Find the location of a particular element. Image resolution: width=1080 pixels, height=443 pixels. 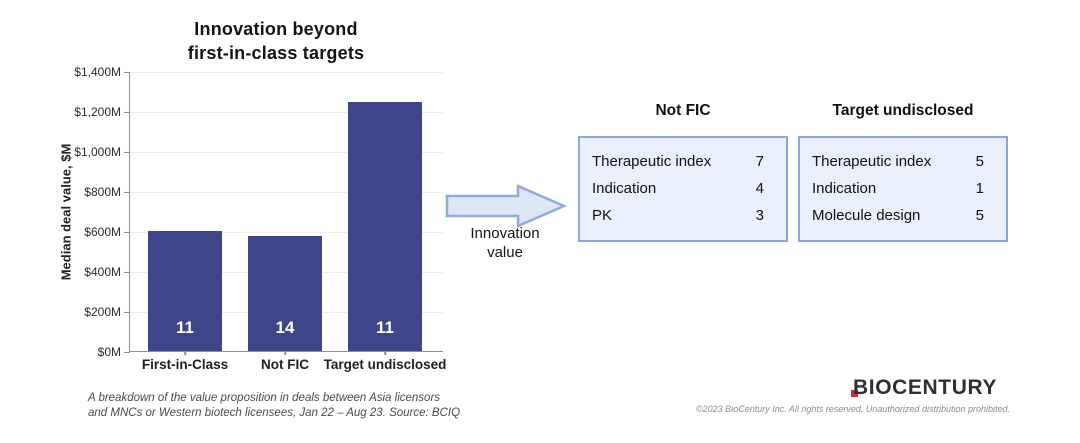

arrow-label-line2: value is located at coordinates (505, 252).